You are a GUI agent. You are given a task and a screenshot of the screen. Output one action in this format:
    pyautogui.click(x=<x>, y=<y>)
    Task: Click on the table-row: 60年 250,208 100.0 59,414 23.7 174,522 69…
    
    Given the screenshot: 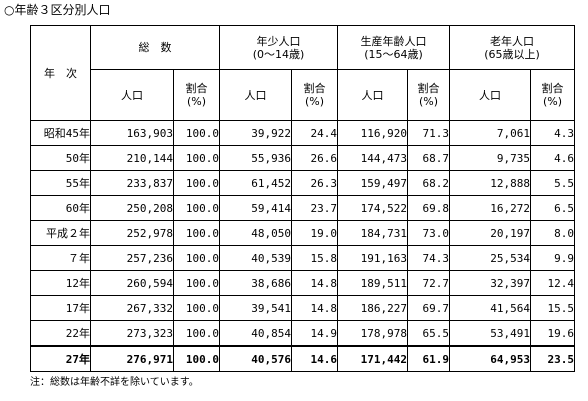 What is the action you would take?
    pyautogui.click(x=302, y=208)
    